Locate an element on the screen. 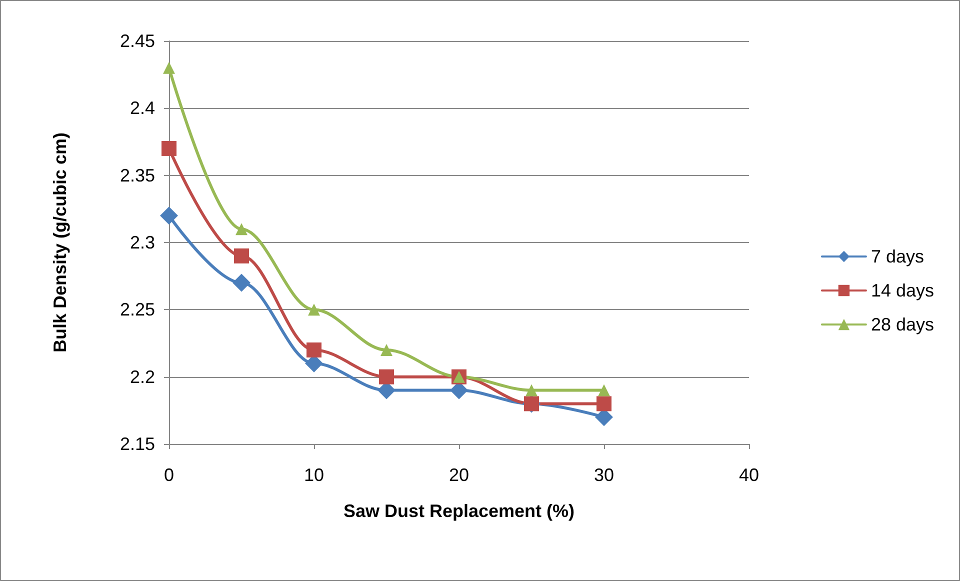  x-tick-label: 40 is located at coordinates (749, 475).